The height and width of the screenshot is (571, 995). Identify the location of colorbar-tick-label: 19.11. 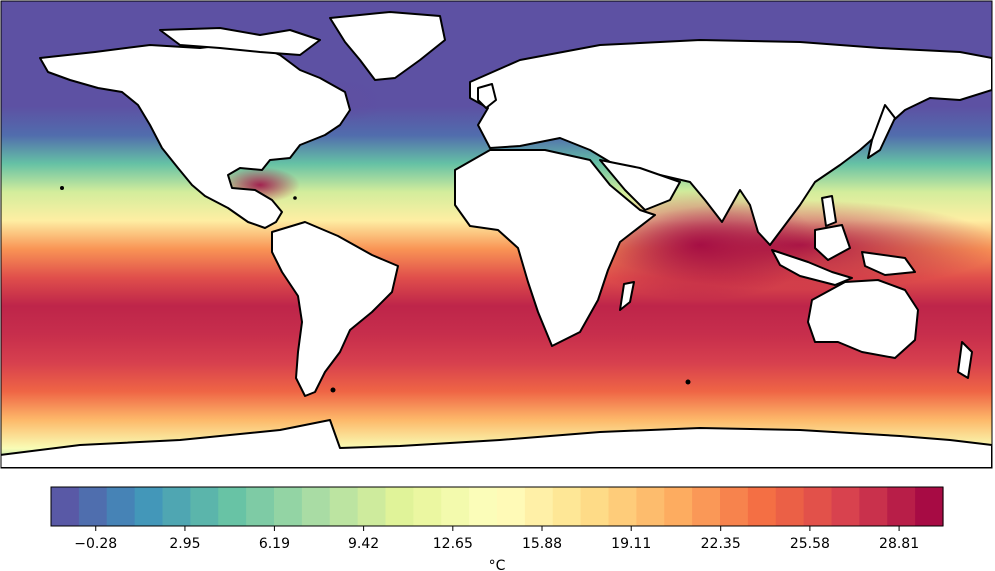
(631, 544).